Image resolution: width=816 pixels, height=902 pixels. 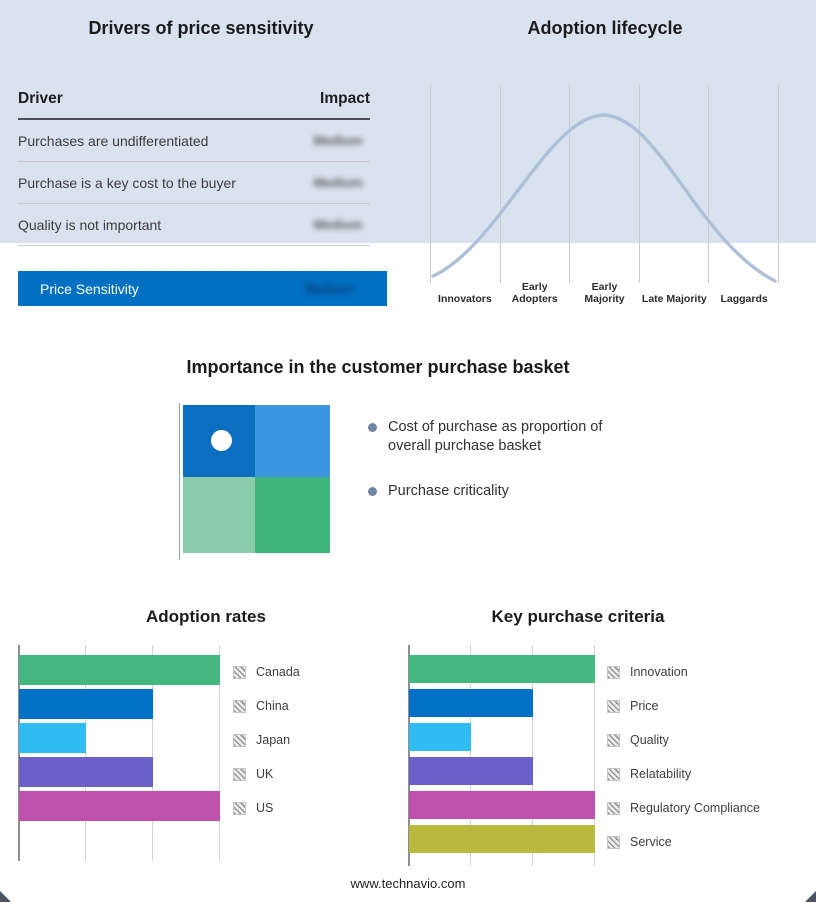 I want to click on adoption-rates-legend: Canada China Japan UK US, so click(x=266, y=740).